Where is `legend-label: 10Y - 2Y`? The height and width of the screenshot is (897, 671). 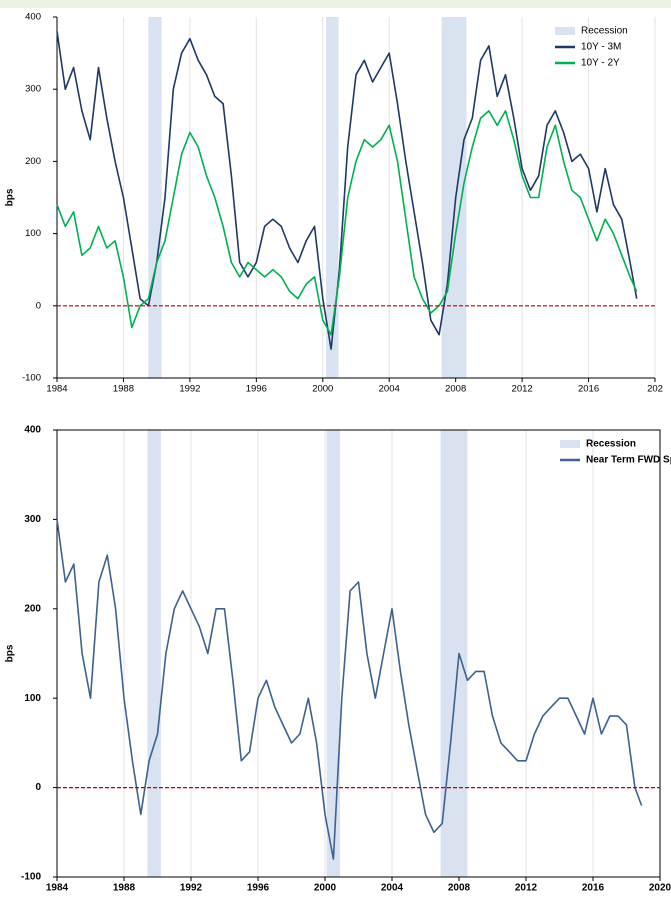 legend-label: 10Y - 2Y is located at coordinates (600, 63).